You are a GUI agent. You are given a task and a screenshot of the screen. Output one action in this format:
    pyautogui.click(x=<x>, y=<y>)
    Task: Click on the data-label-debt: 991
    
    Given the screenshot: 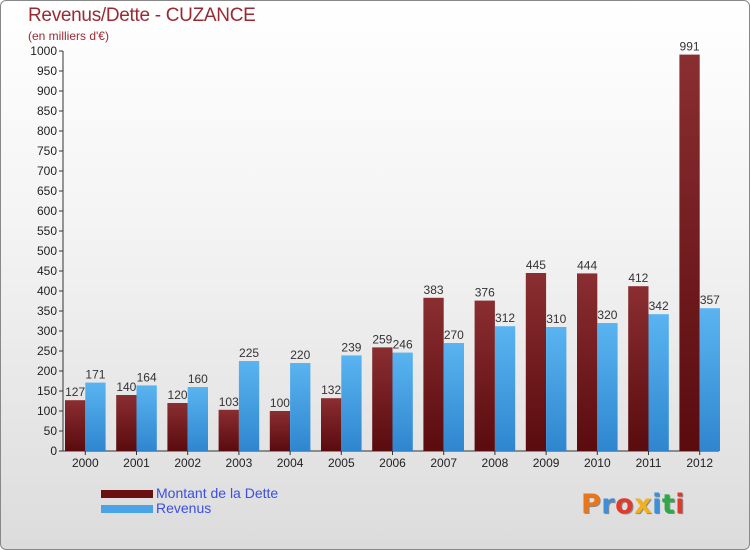 What is the action you would take?
    pyautogui.click(x=690, y=47)
    